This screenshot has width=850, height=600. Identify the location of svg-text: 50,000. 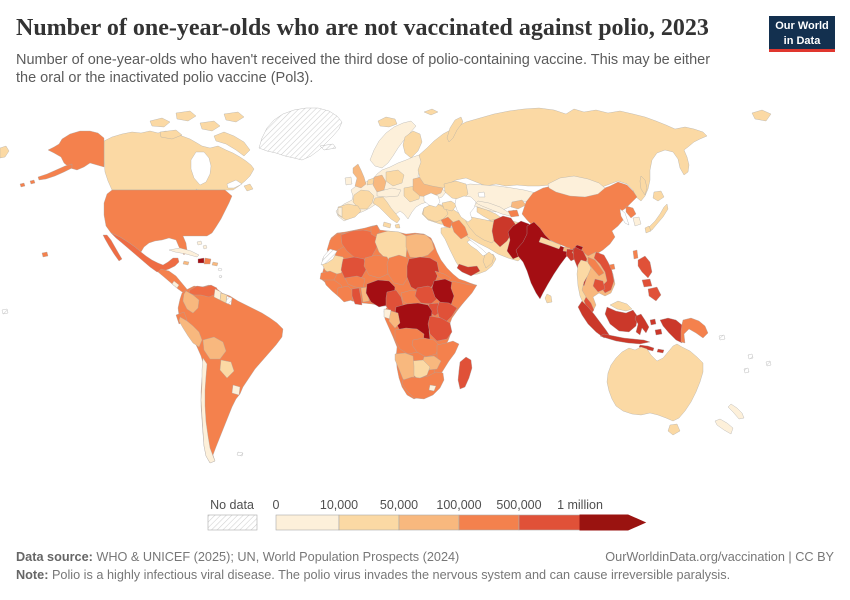
(399, 505).